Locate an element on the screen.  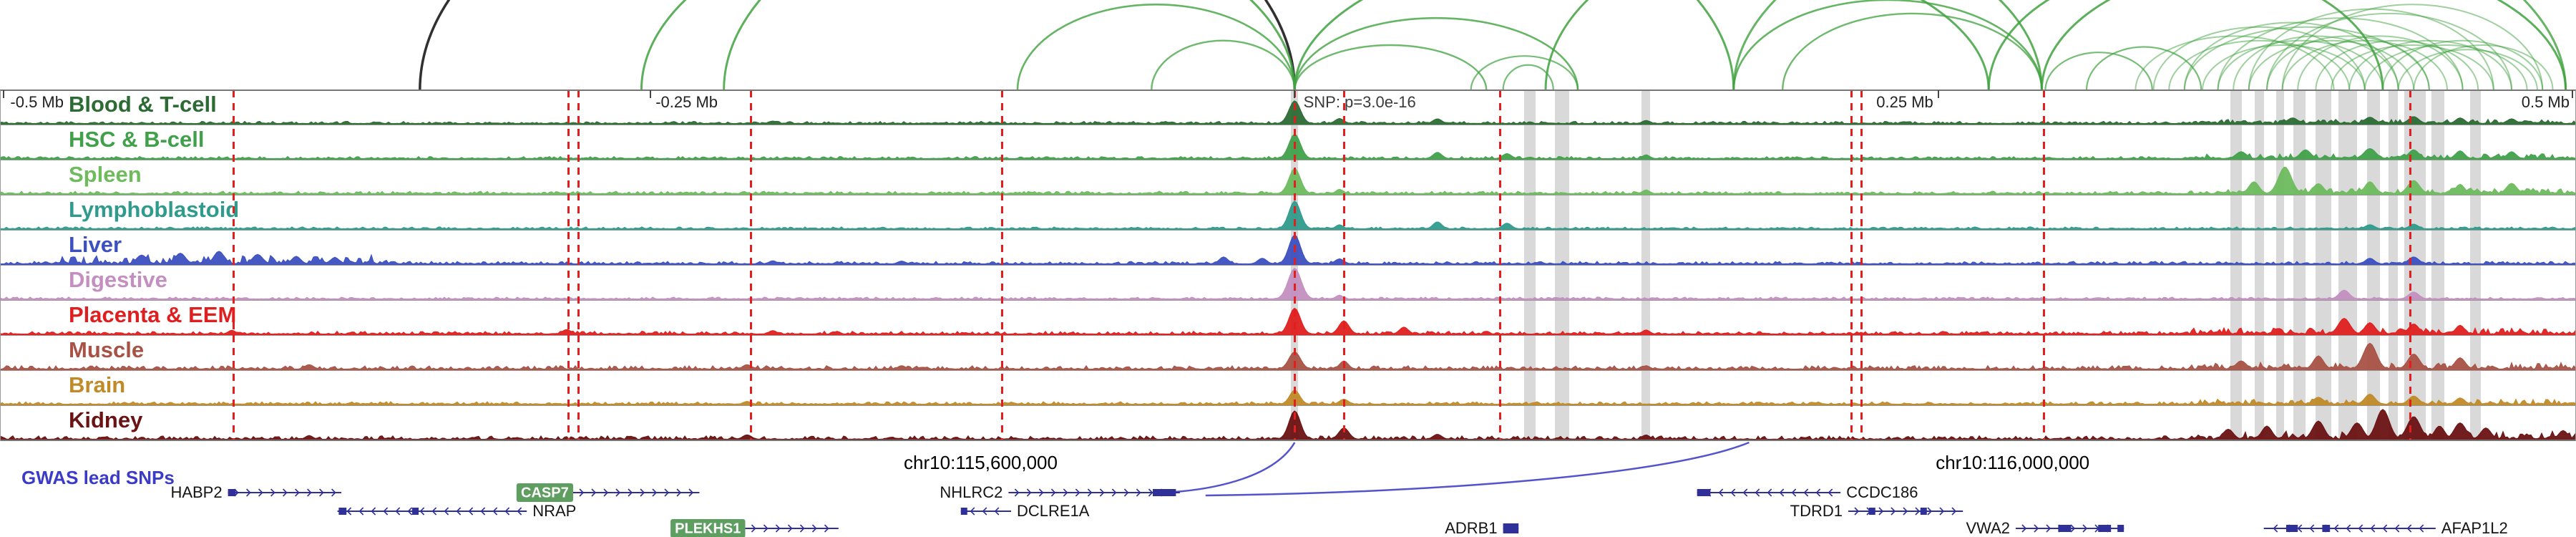
gene-ccdc186: CCDC186 is located at coordinates (1807, 492).